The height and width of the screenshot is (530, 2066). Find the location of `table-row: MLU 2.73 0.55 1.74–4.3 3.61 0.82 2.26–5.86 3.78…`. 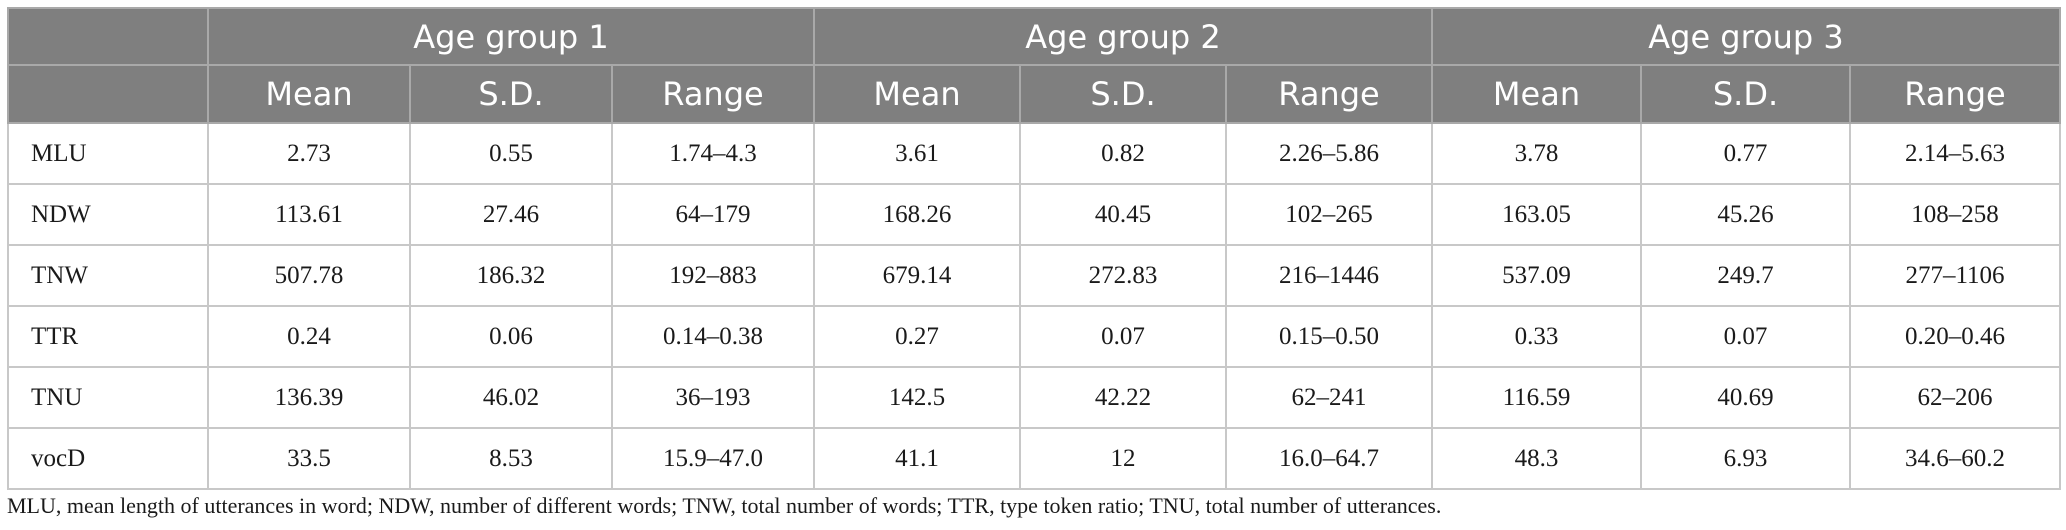

table-row: MLU 2.73 0.55 1.74–4.3 3.61 0.82 2.26–5.86 3.78… is located at coordinates (1034, 153).